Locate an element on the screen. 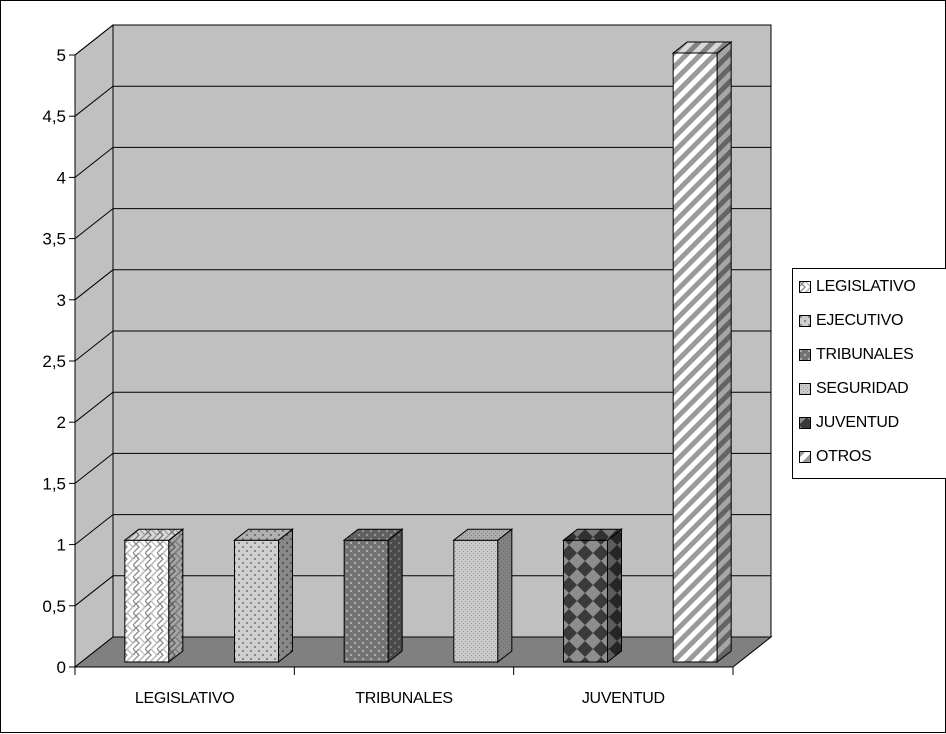 This screenshot has height=734, width=946. y-tick-labels: 0 0,5 1 1,5 2 2,5 3 3,5 4 4,5 5 is located at coordinates (54, 361).